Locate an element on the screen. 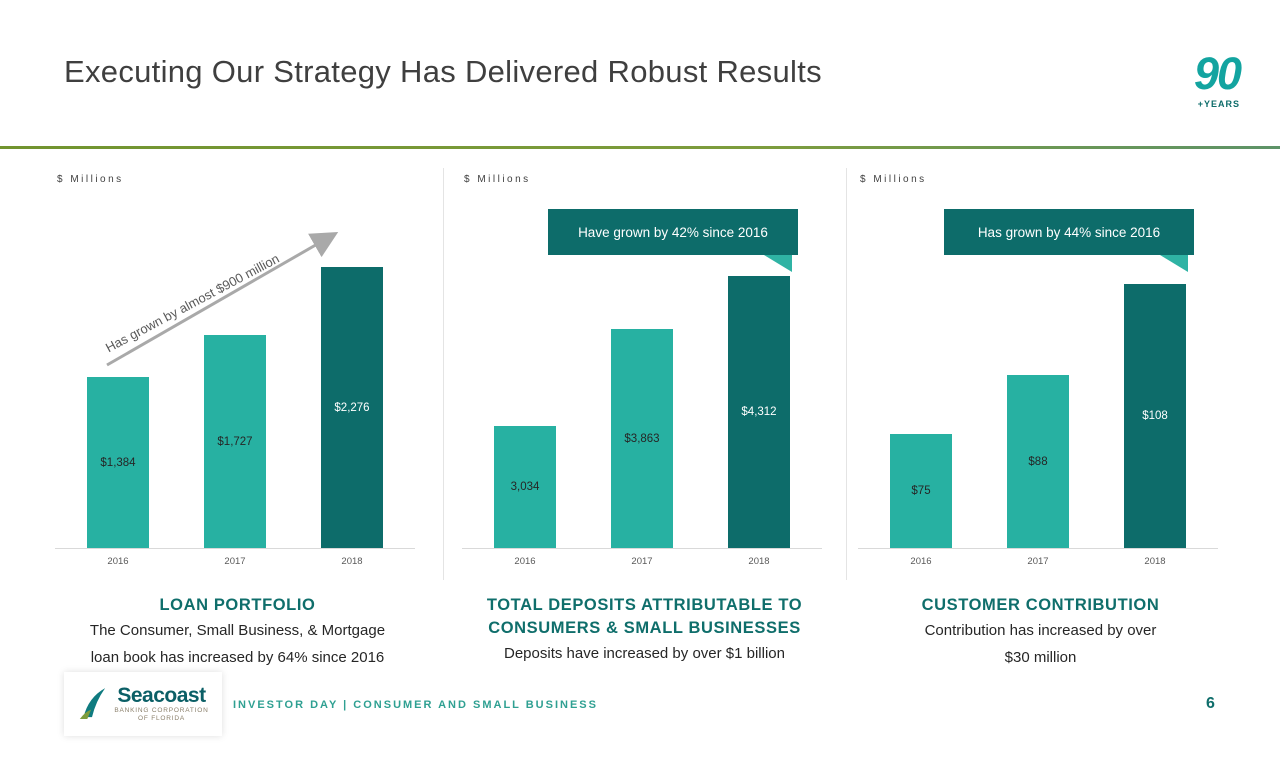 The width and height of the screenshot is (1280, 777). bar-value-label: $75 is located at coordinates (921, 491).